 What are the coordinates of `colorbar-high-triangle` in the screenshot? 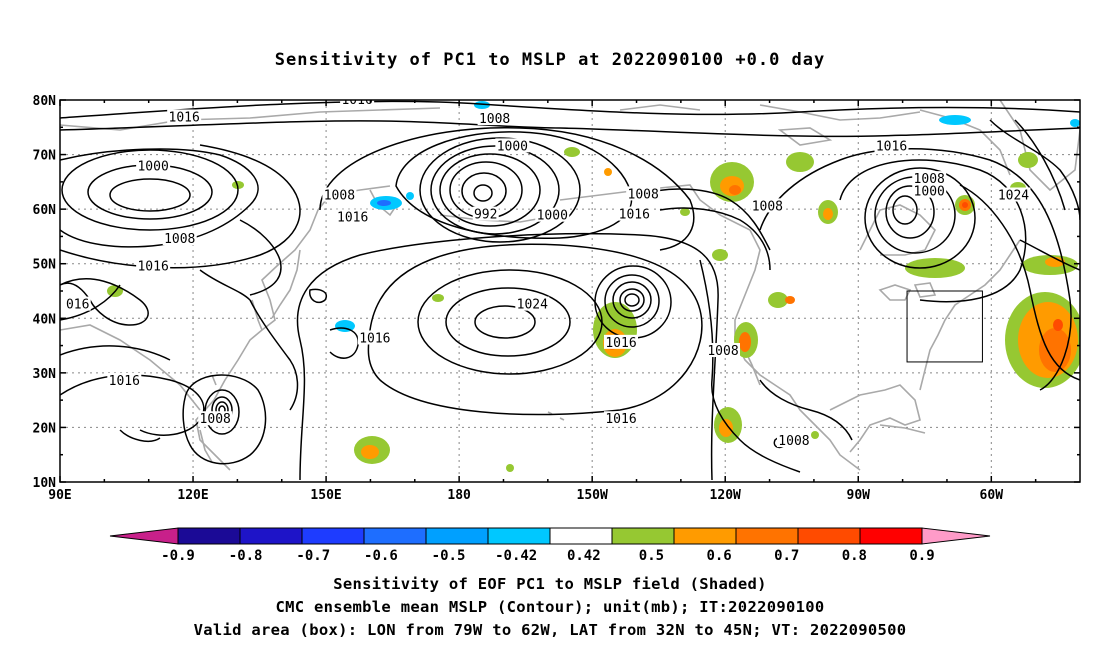 It's located at (956, 536).